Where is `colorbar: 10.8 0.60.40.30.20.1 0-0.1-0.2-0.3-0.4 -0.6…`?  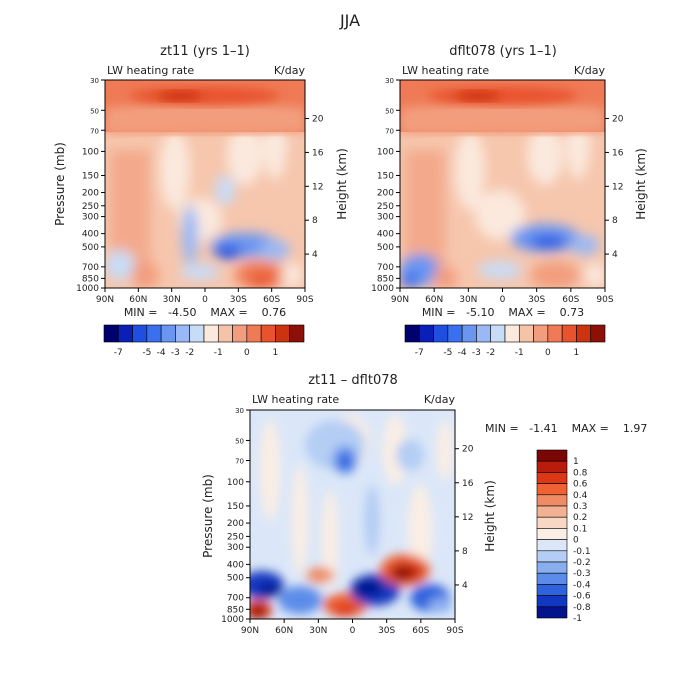
colorbar: 10.8 0.60.40.30.20.1 0-0.1-0.2-0.3-0.4 -0.6… is located at coordinates (563, 536).